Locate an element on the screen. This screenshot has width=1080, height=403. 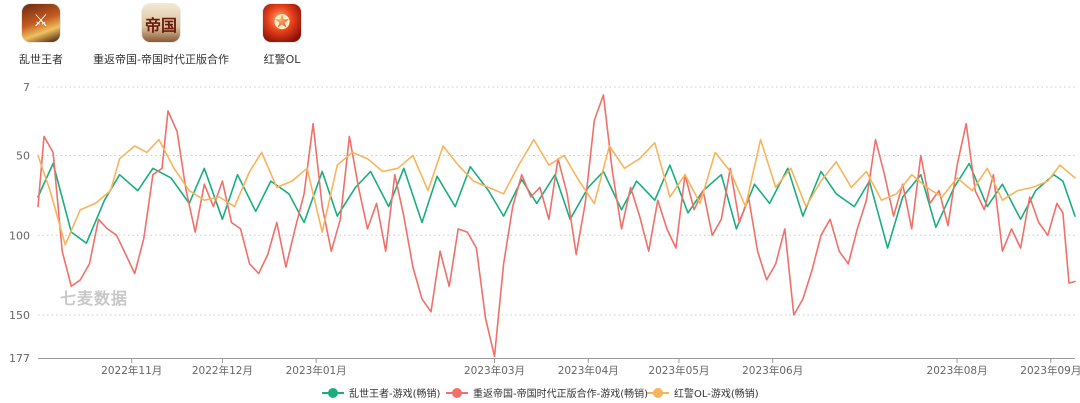
app-luanshi-wangzhe: ⚔ 乱世王者 is located at coordinates (60, 35).